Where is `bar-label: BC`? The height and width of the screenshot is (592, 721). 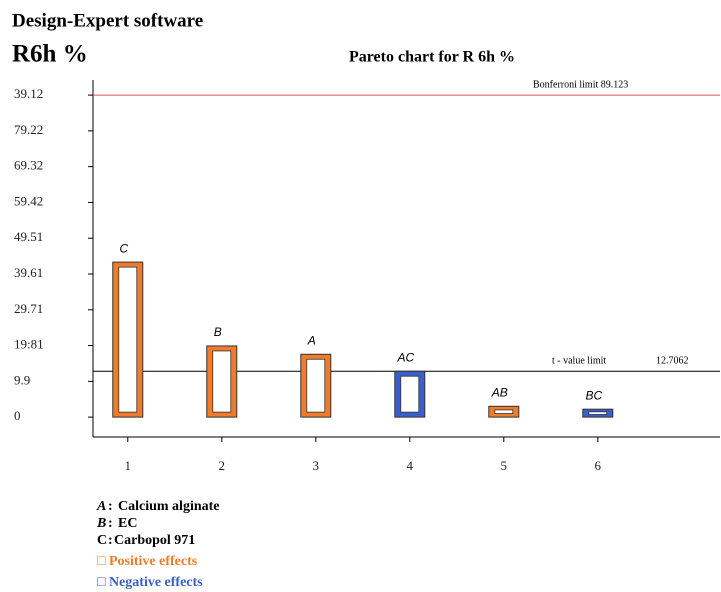 bar-label: BC is located at coordinates (593, 395).